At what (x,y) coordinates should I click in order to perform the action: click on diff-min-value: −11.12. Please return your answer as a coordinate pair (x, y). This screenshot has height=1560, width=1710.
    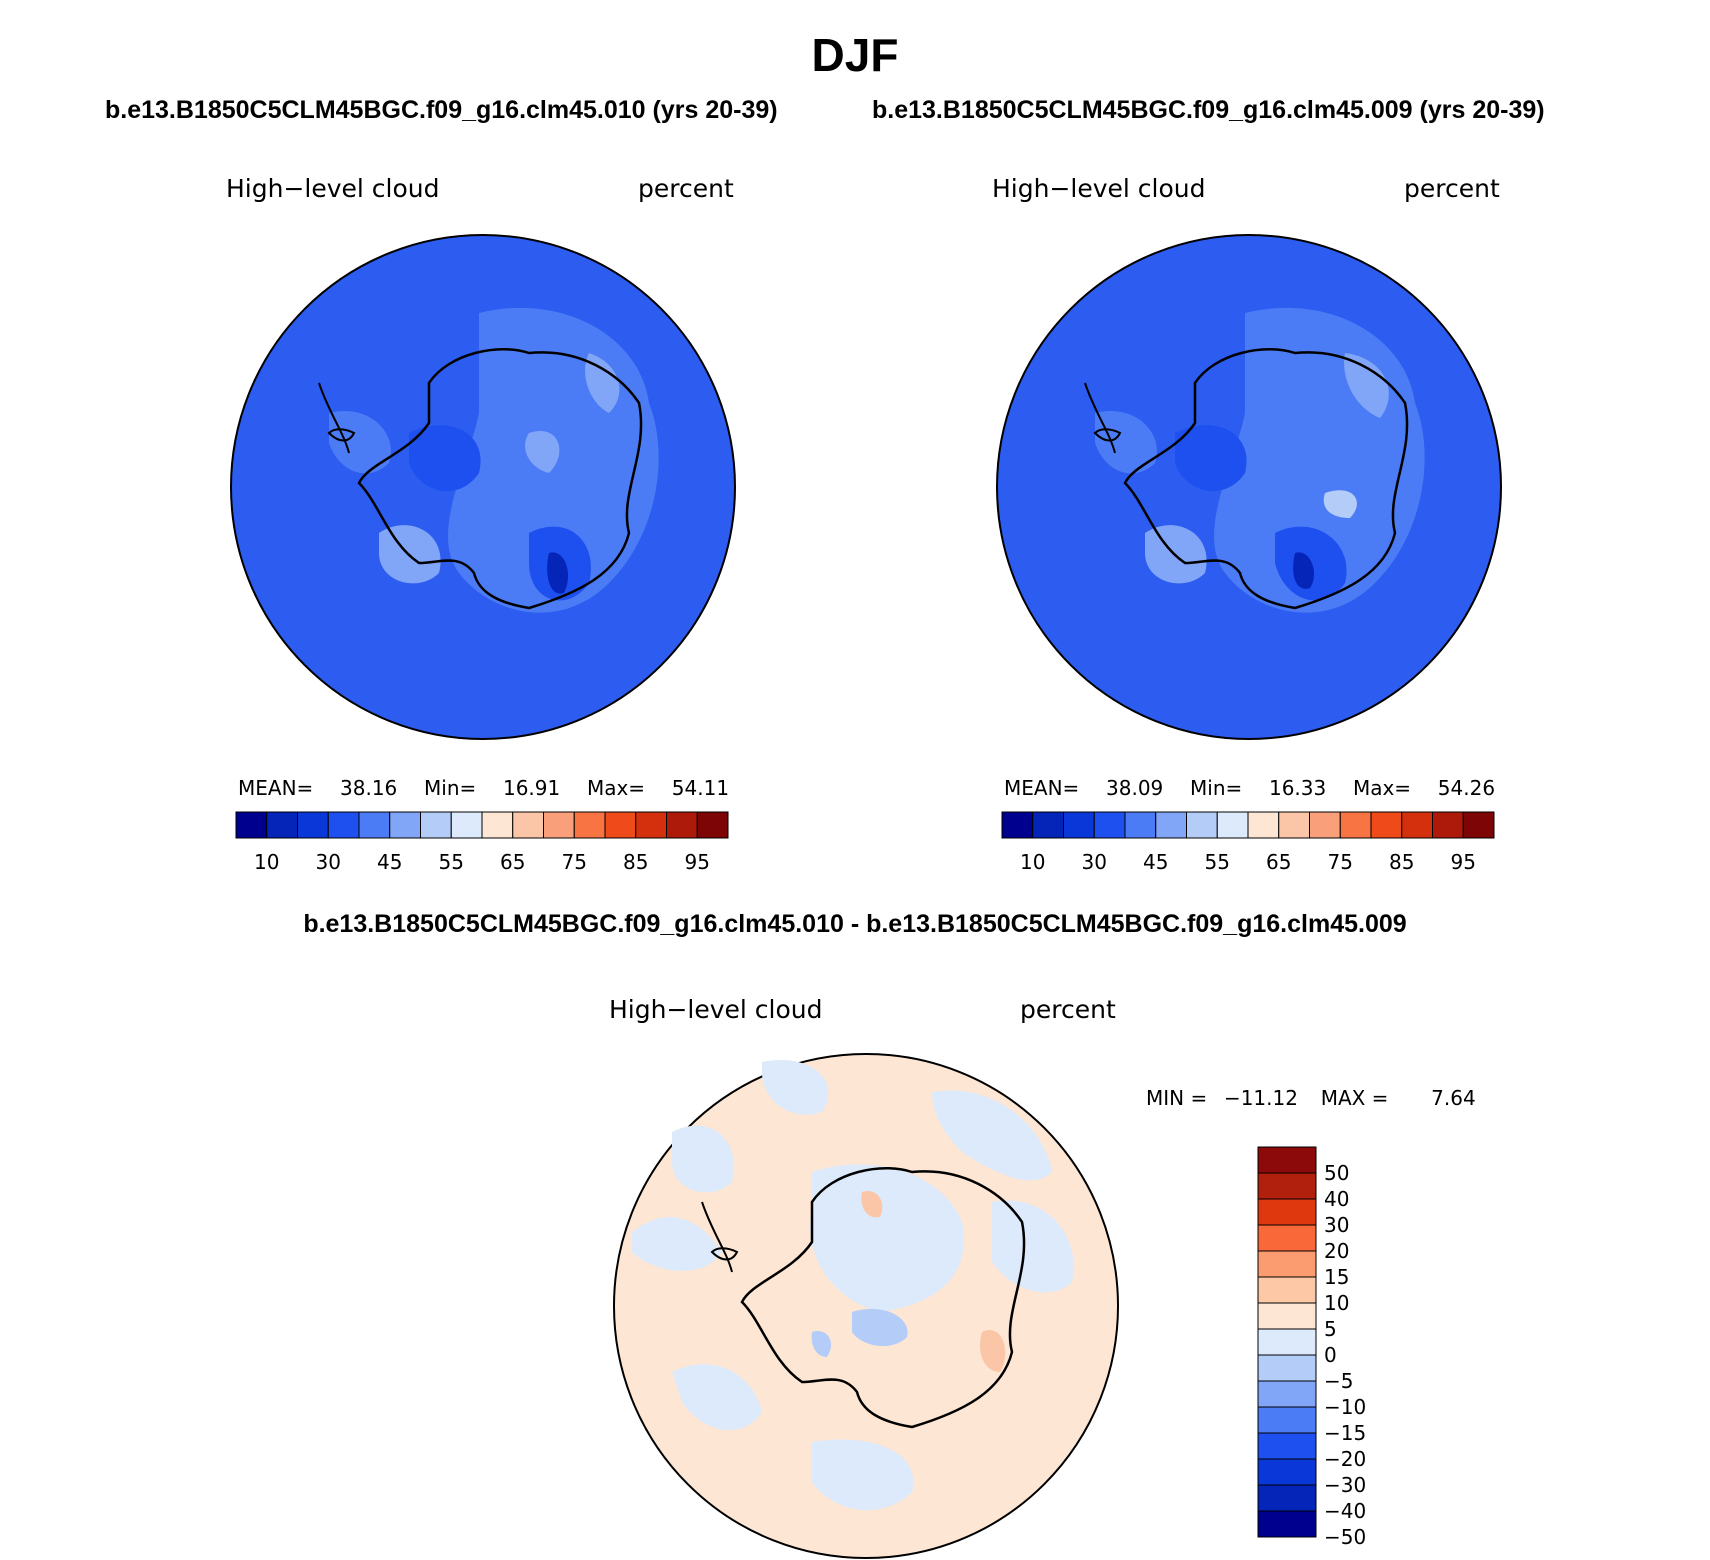
    Looking at the image, I should click on (1260, 1098).